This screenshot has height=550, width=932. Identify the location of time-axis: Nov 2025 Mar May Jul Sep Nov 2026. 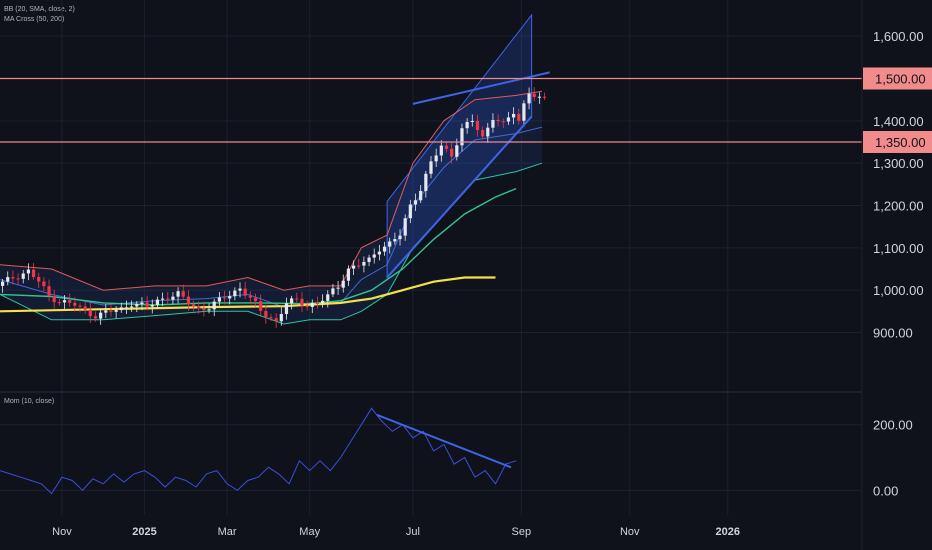
(396, 532).